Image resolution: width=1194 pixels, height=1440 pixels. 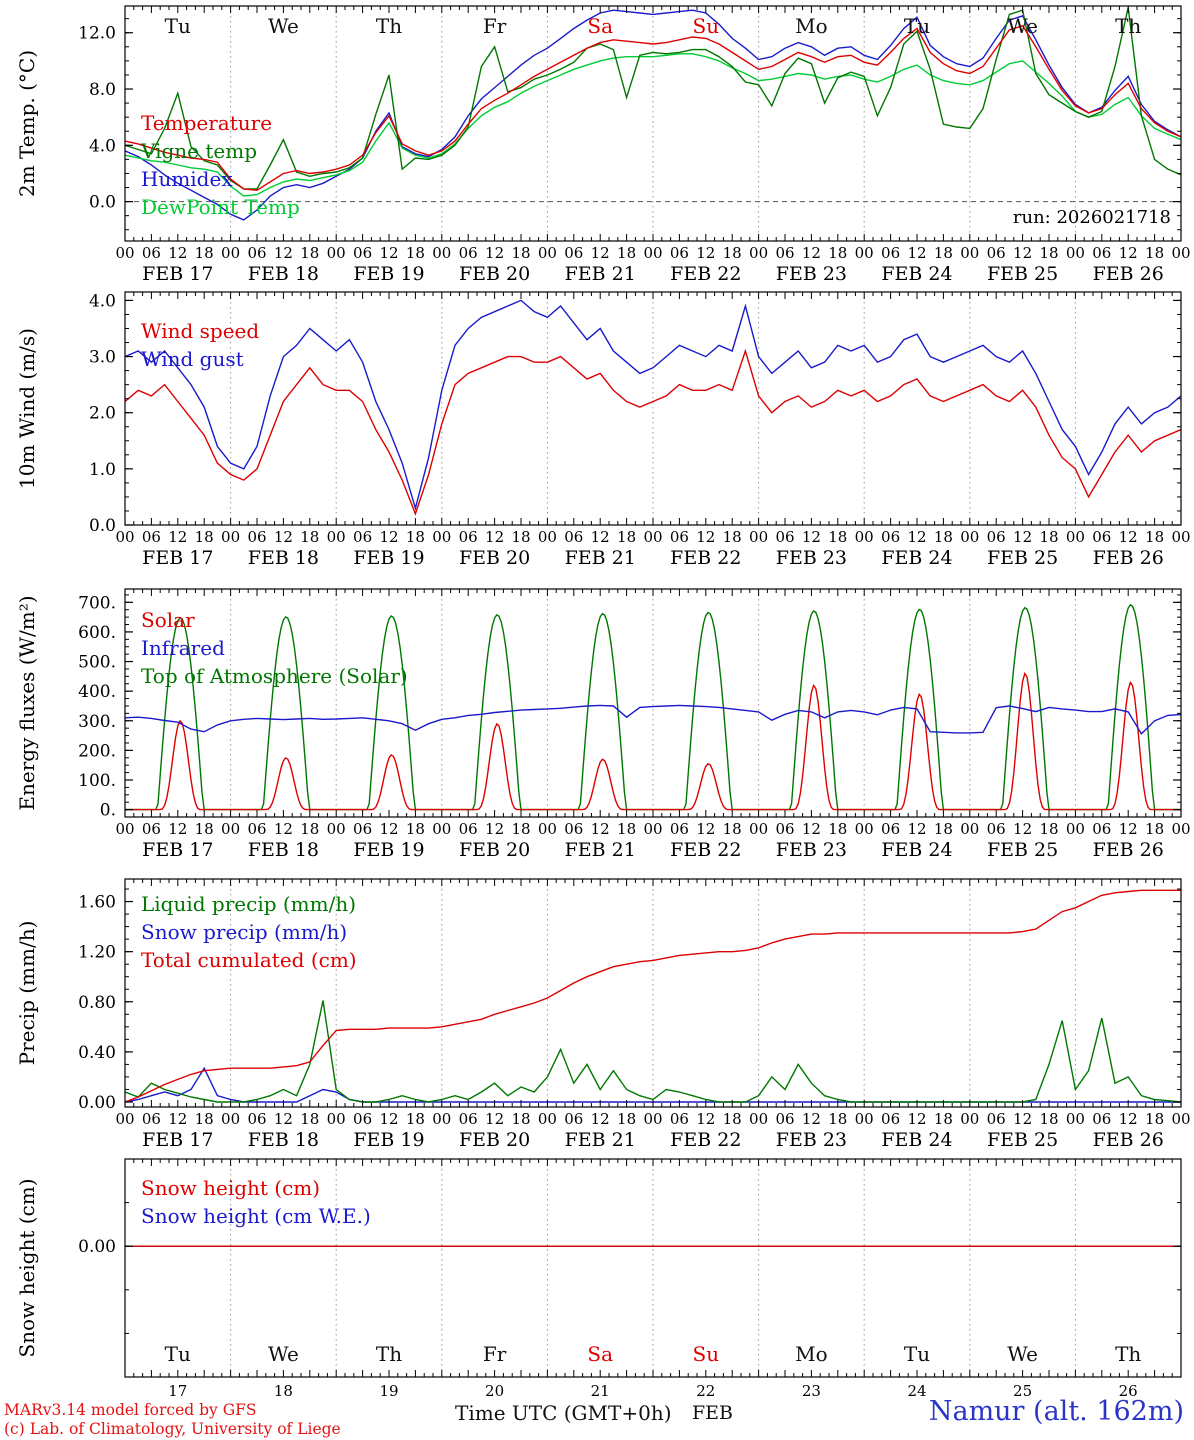 I want to click on date-label: FEB 22, so click(x=705, y=850).